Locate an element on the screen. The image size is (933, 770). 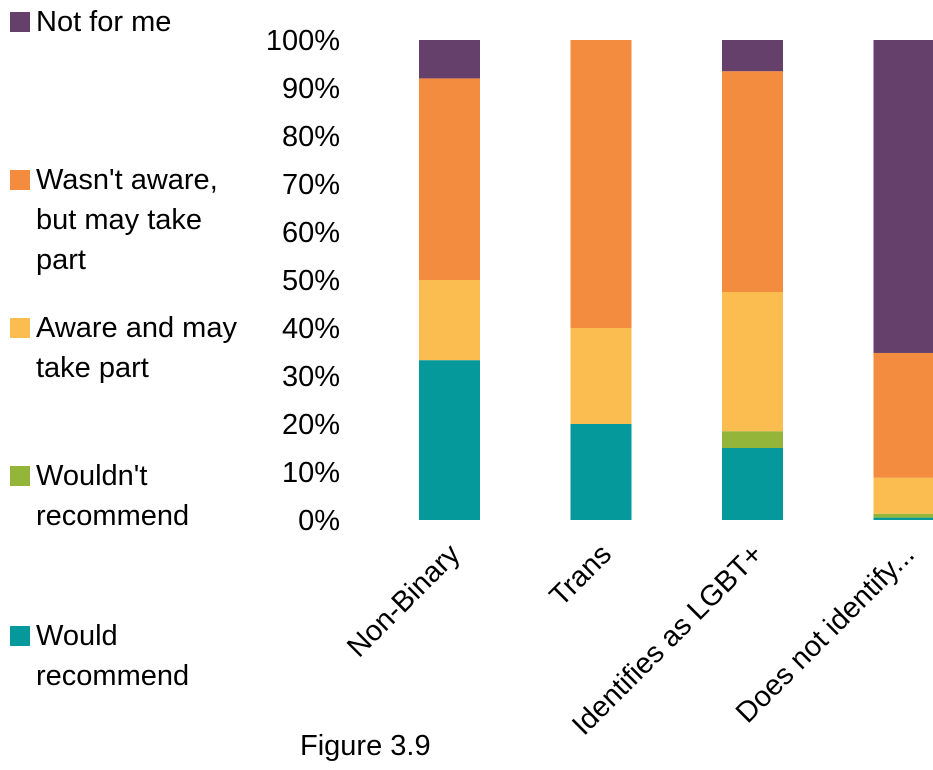
legend-label-wasnt-aware: Wasn't aware, but may take part is located at coordinates (127, 220).